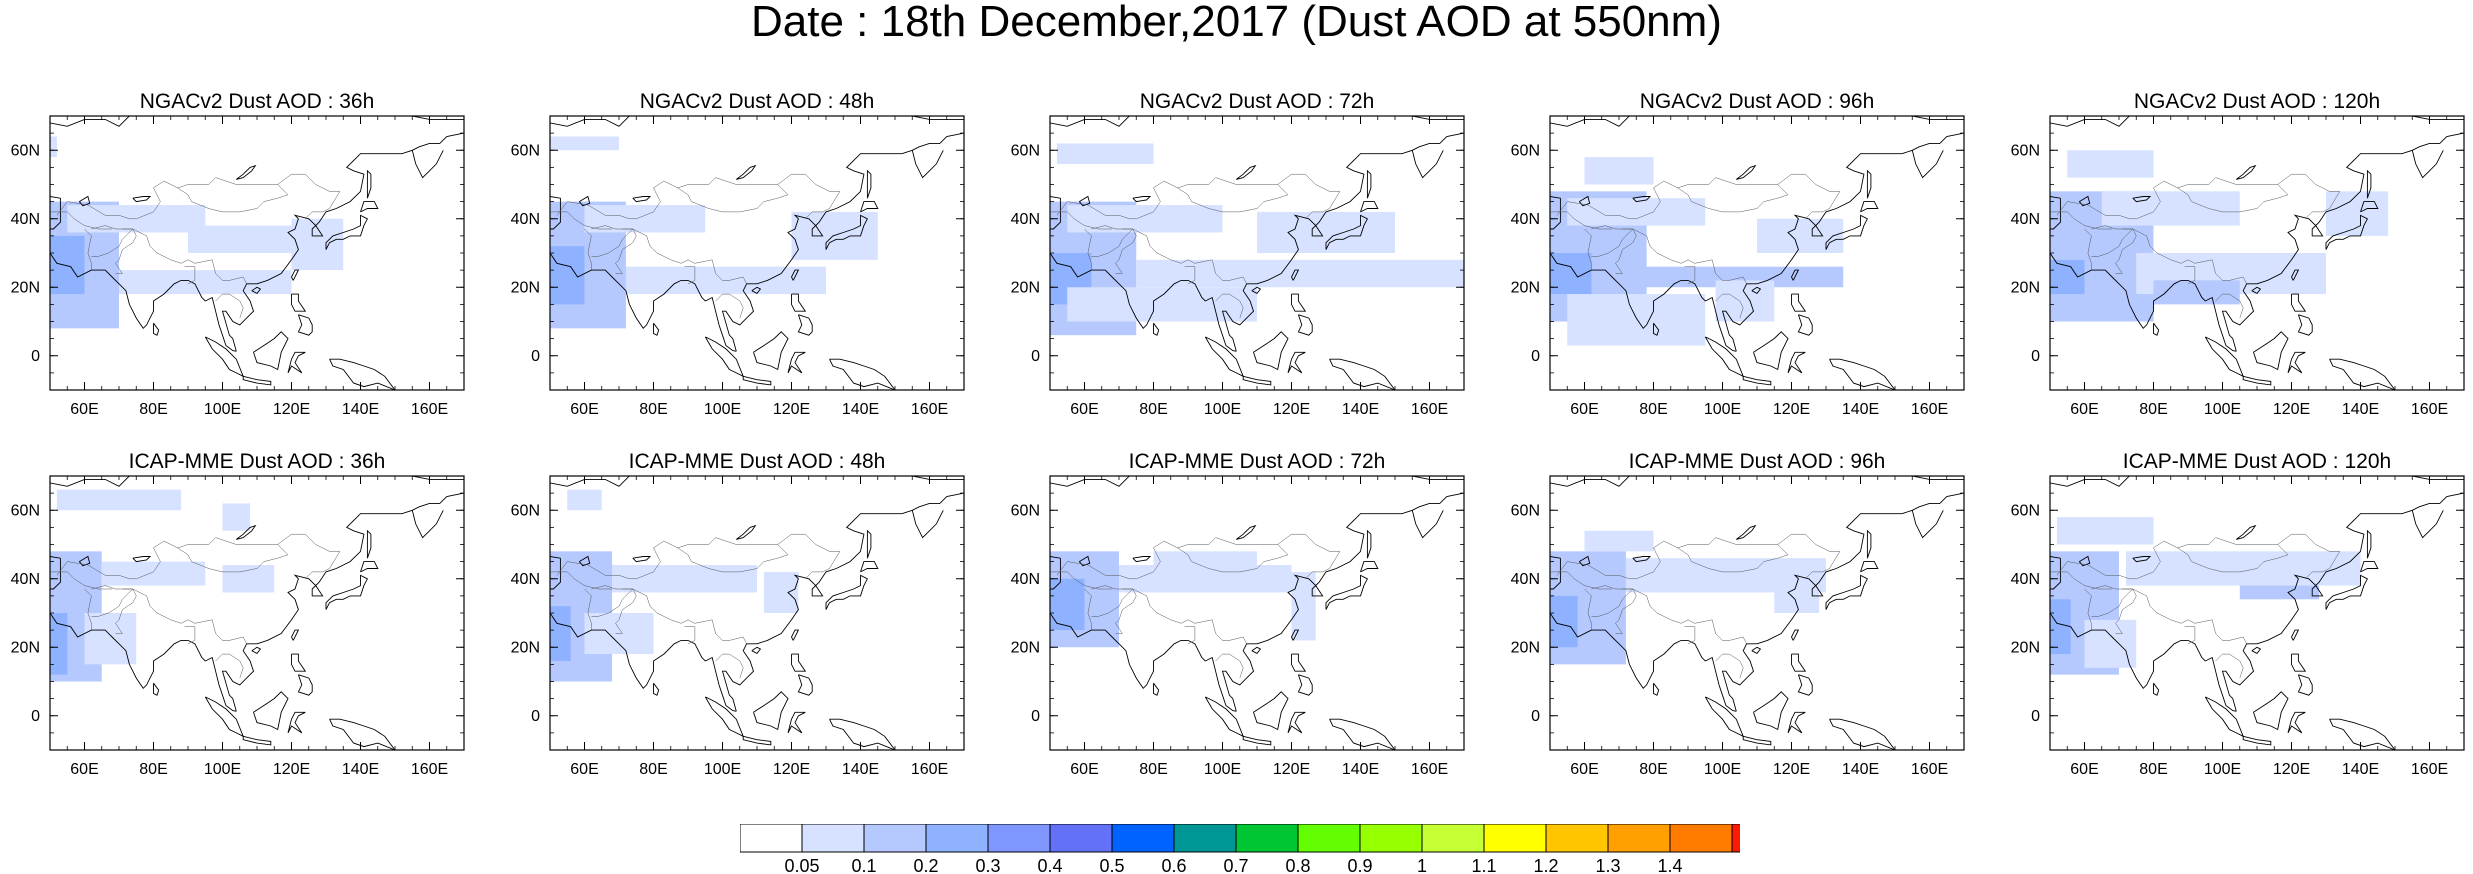  Describe the element at coordinates (1483, 864) in the screenshot. I see `colorbar-label: 1.1` at that location.